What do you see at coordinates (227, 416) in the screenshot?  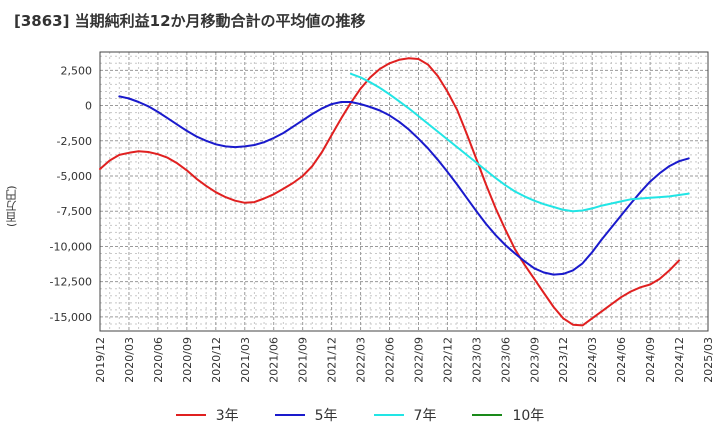 I see `legend-label-3y: 3年` at bounding box center [227, 416].